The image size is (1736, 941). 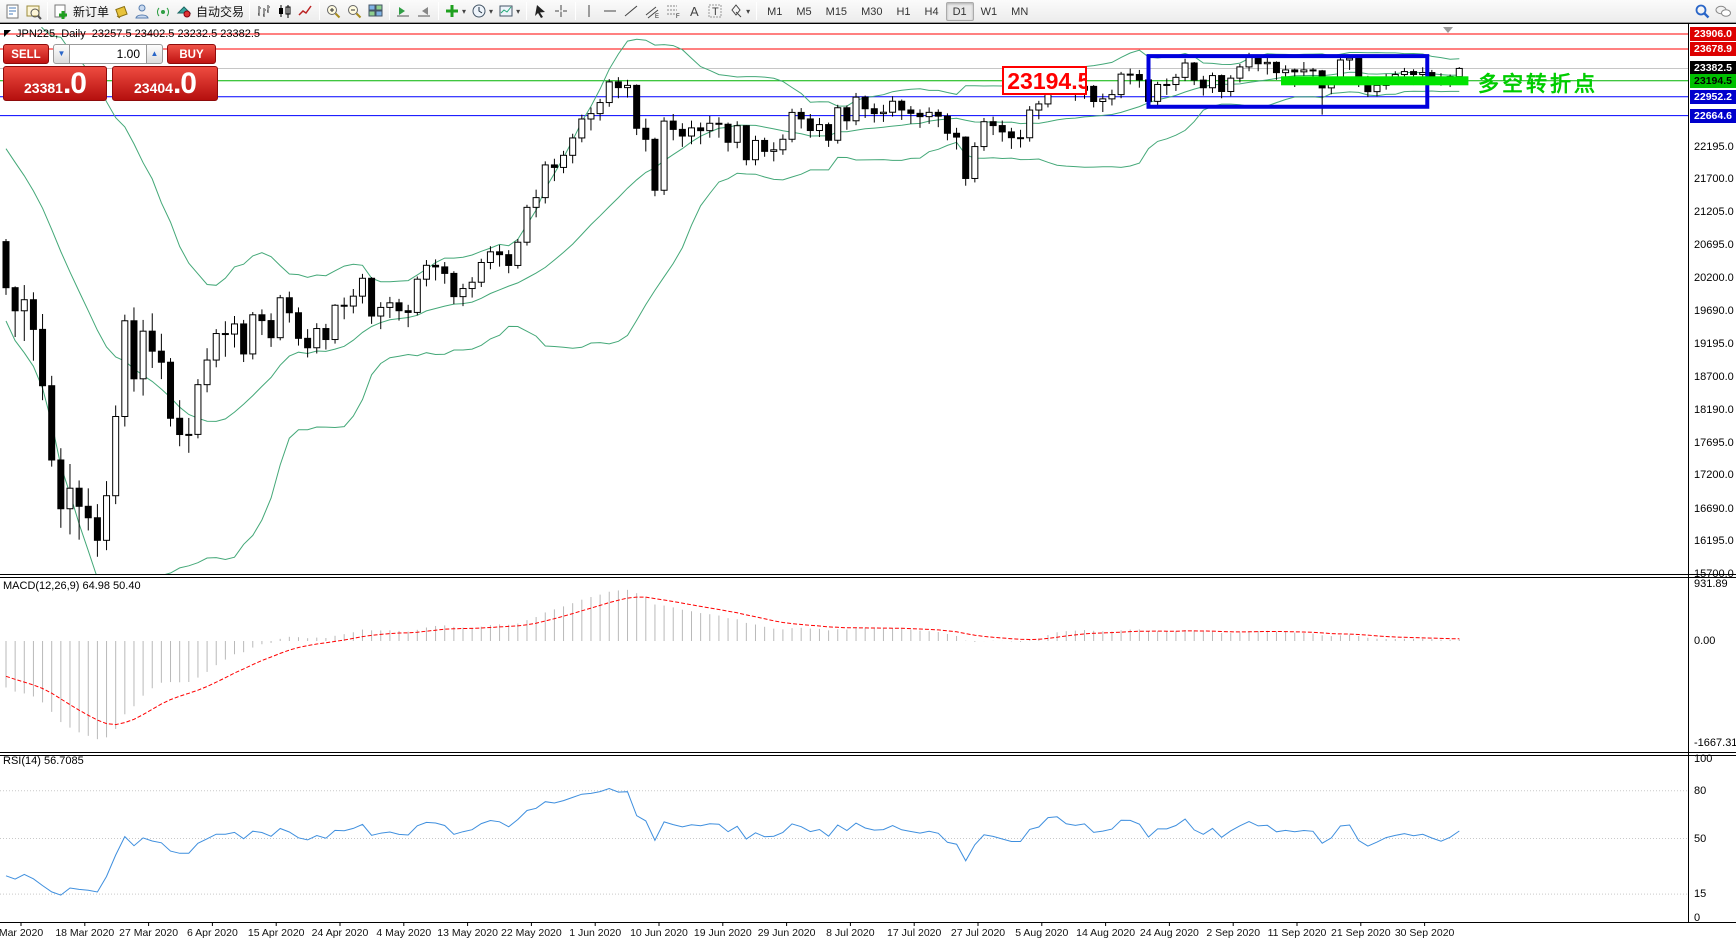 What do you see at coordinates (561, 11) in the screenshot?
I see `crosshair-icon` at bounding box center [561, 11].